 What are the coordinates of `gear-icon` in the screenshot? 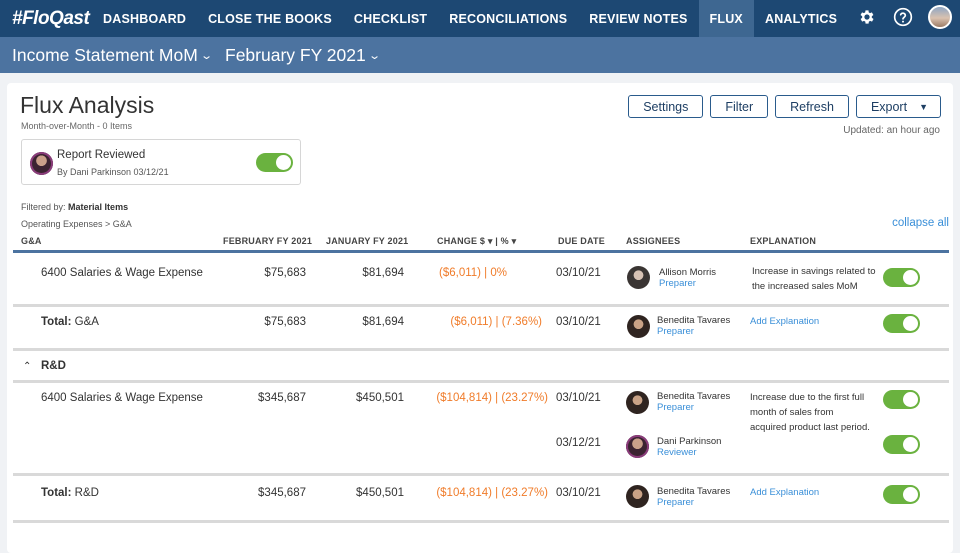 It's located at (867, 17).